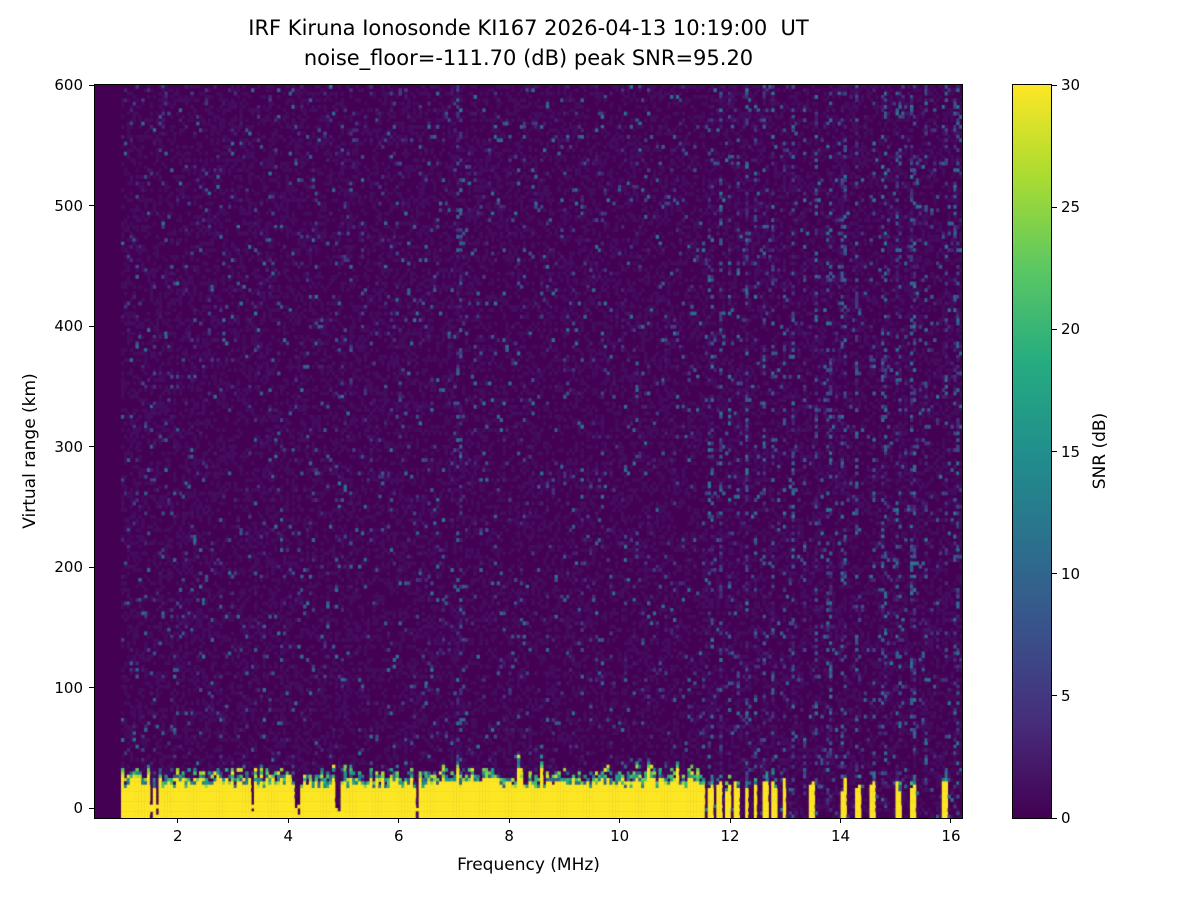  Describe the element at coordinates (1071, 85) in the screenshot. I see `colorbar-tick-label: 30` at that location.